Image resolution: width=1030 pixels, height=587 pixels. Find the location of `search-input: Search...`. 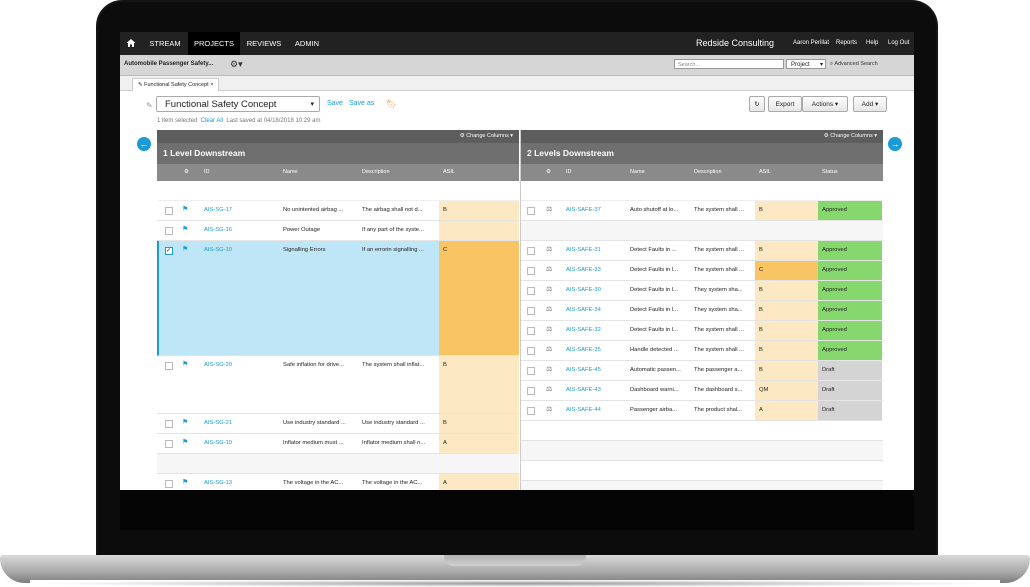

search-input: Search... is located at coordinates (729, 64).